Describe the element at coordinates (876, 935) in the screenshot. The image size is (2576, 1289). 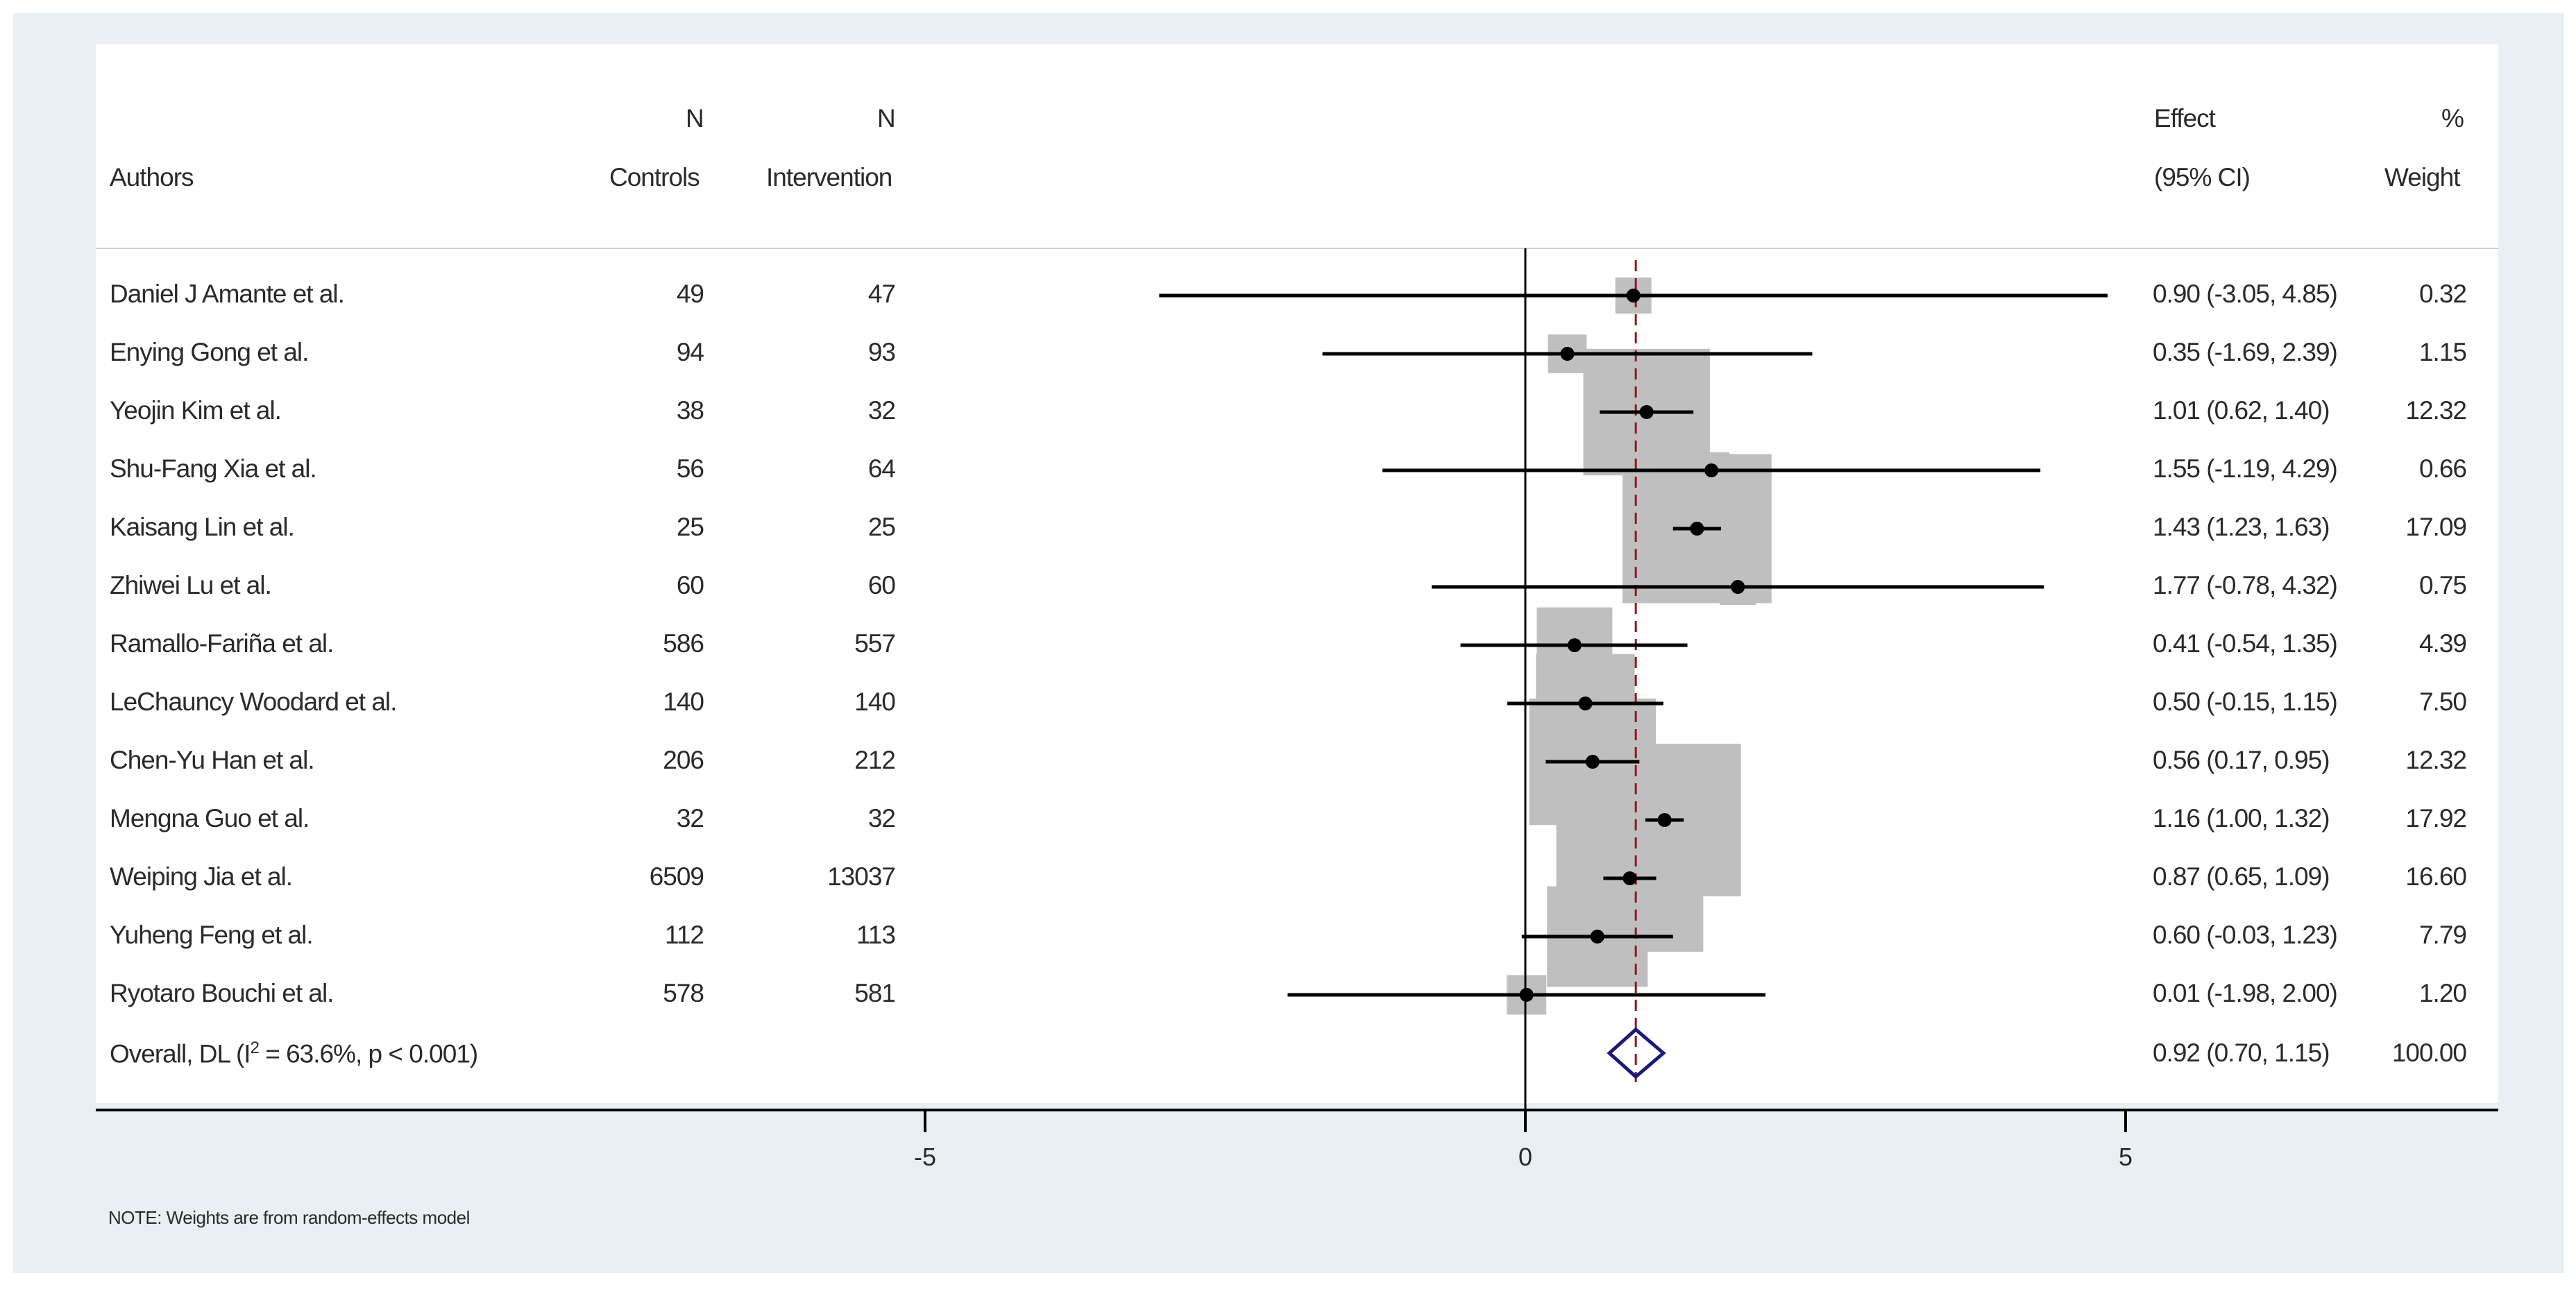
I see `study-intervention-n: 113` at that location.